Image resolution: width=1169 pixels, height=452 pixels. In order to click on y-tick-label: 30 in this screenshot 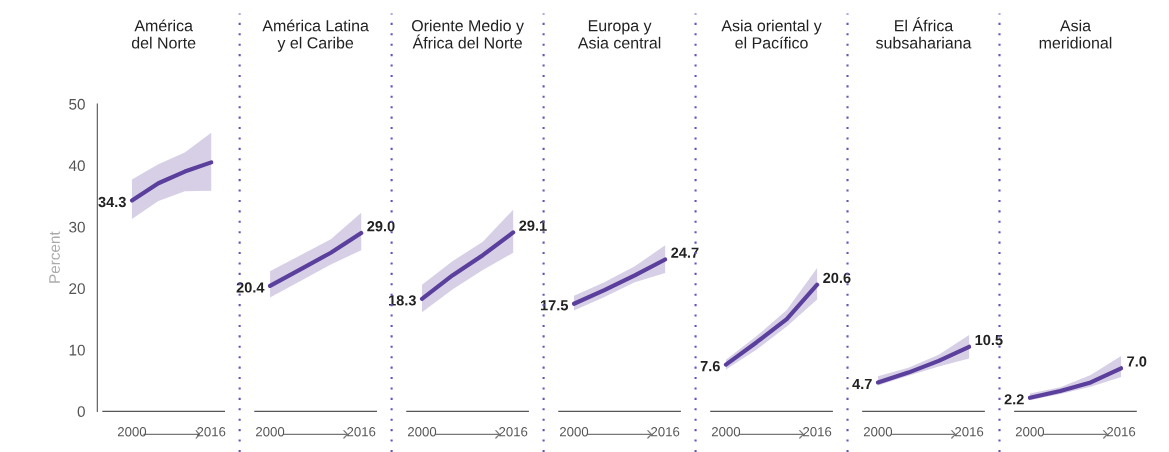, I will do `click(77, 227)`.